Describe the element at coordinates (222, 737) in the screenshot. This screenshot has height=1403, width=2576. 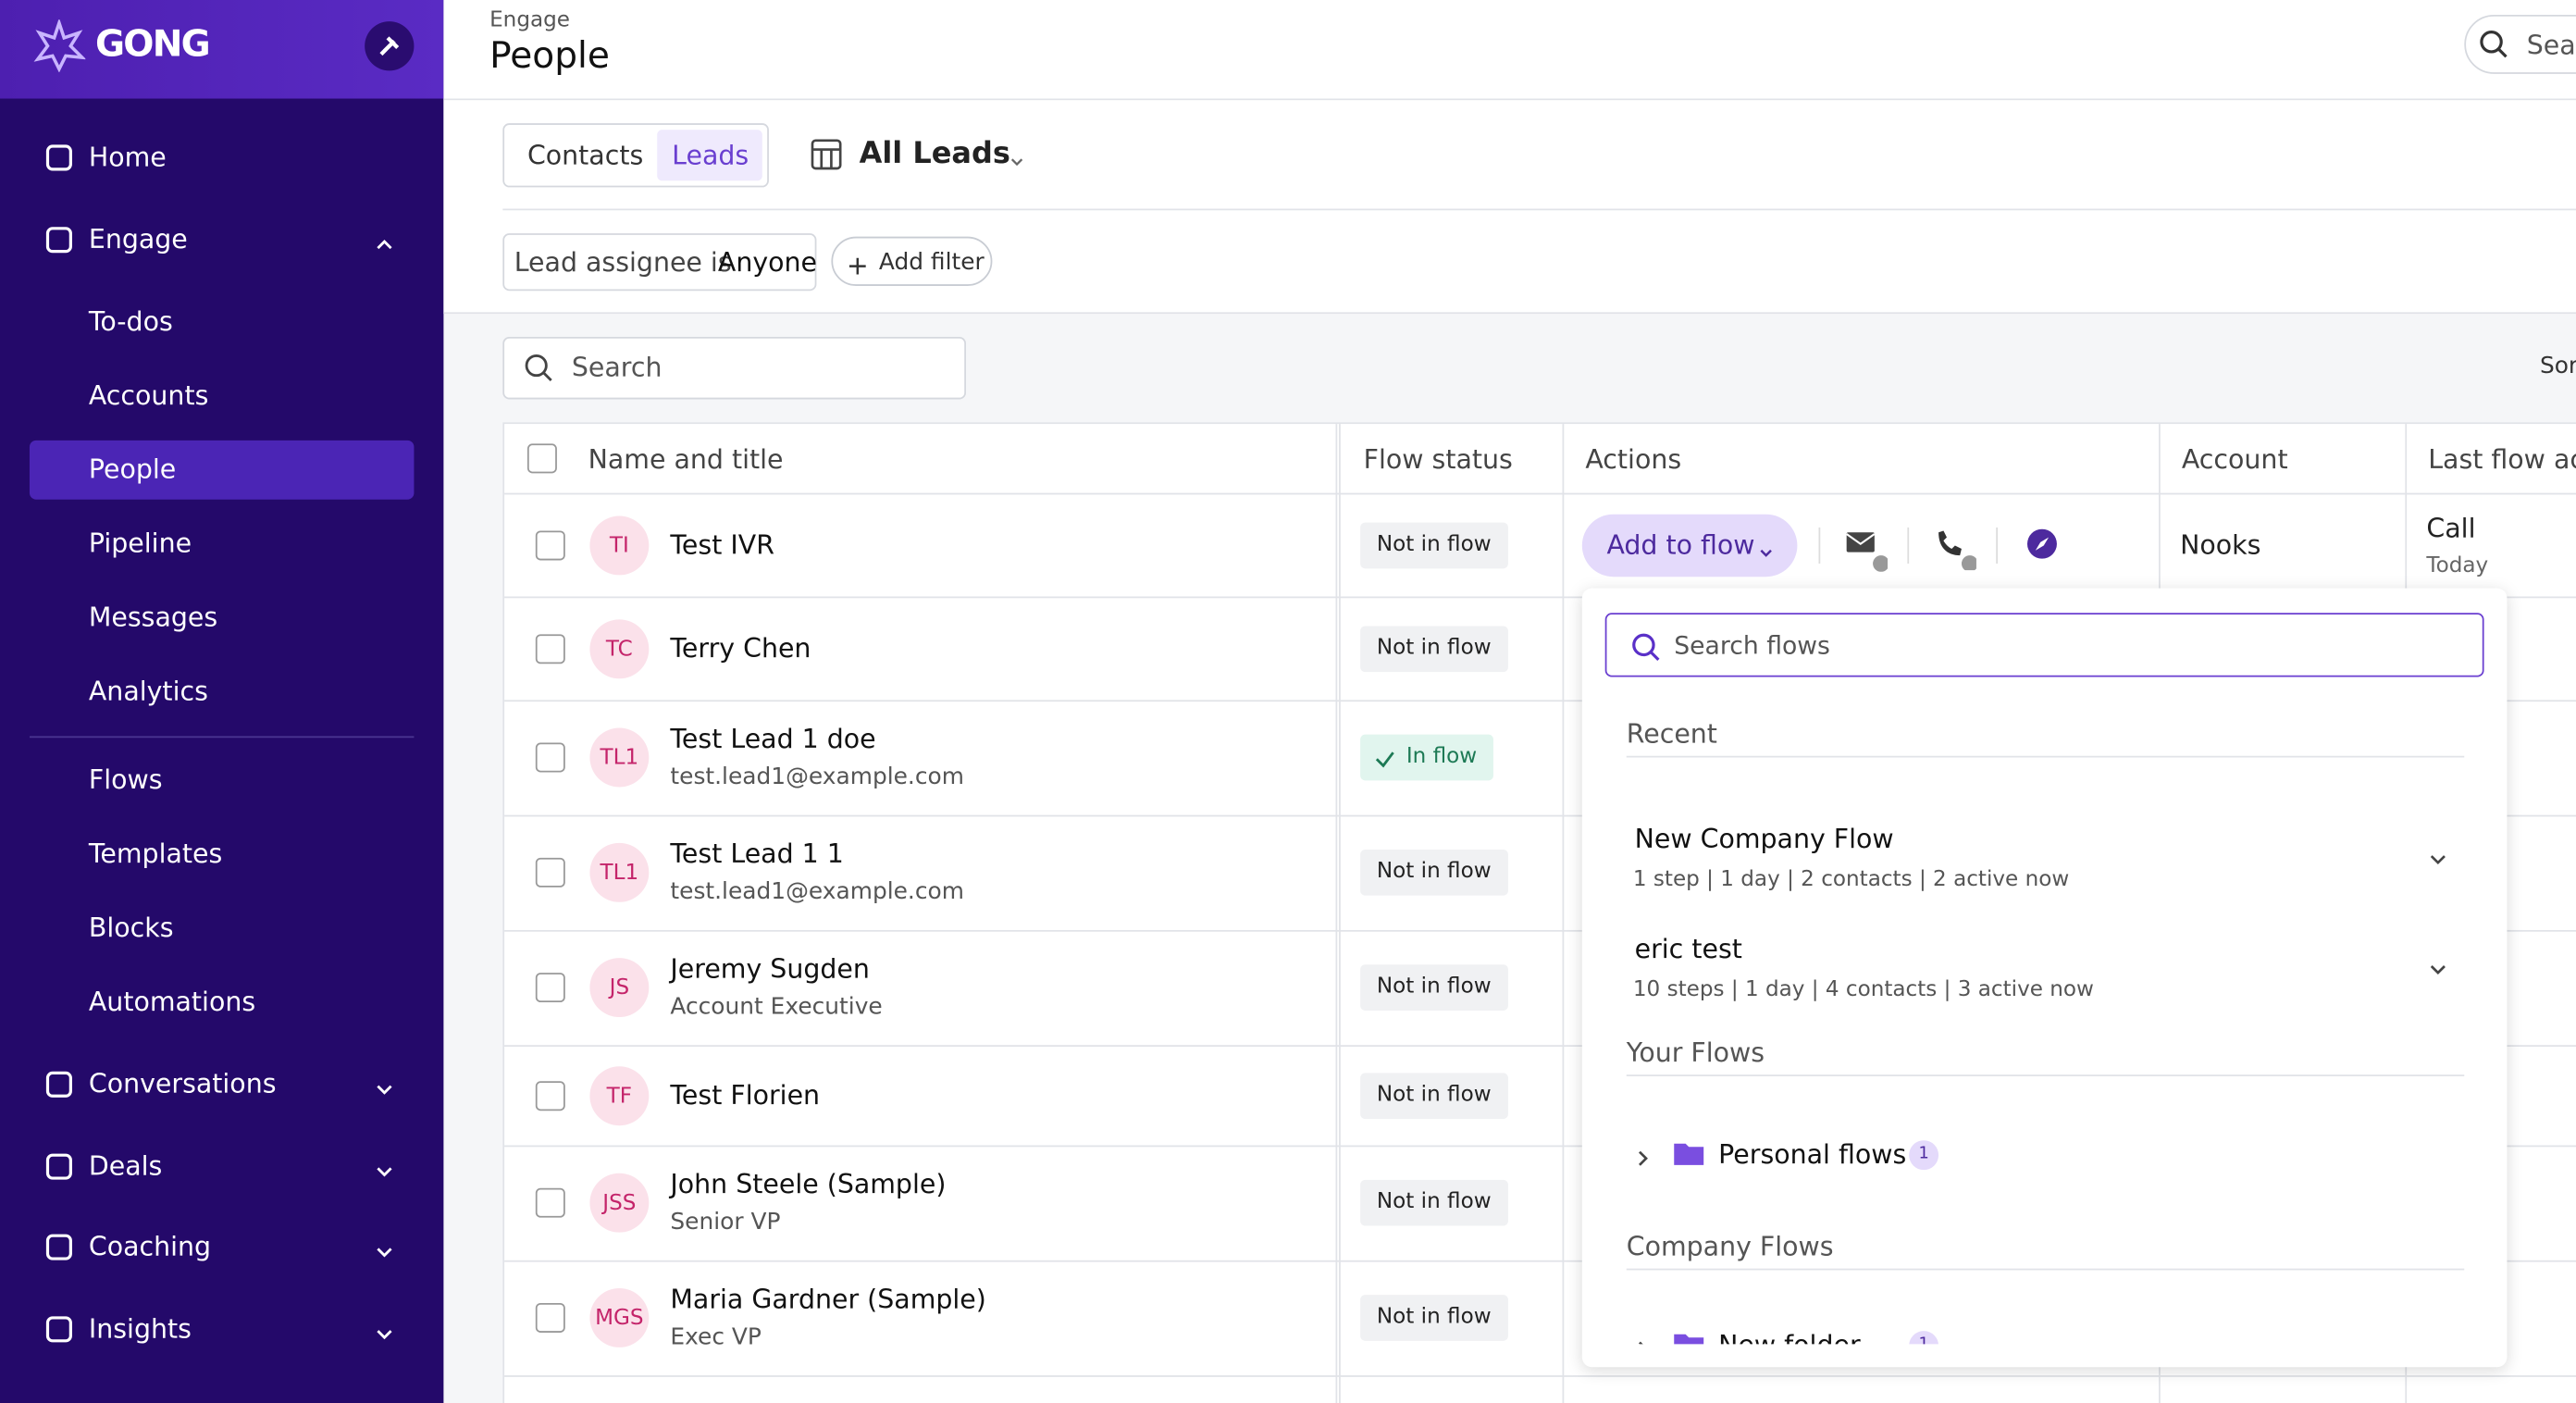
I see `nav-divider` at that location.